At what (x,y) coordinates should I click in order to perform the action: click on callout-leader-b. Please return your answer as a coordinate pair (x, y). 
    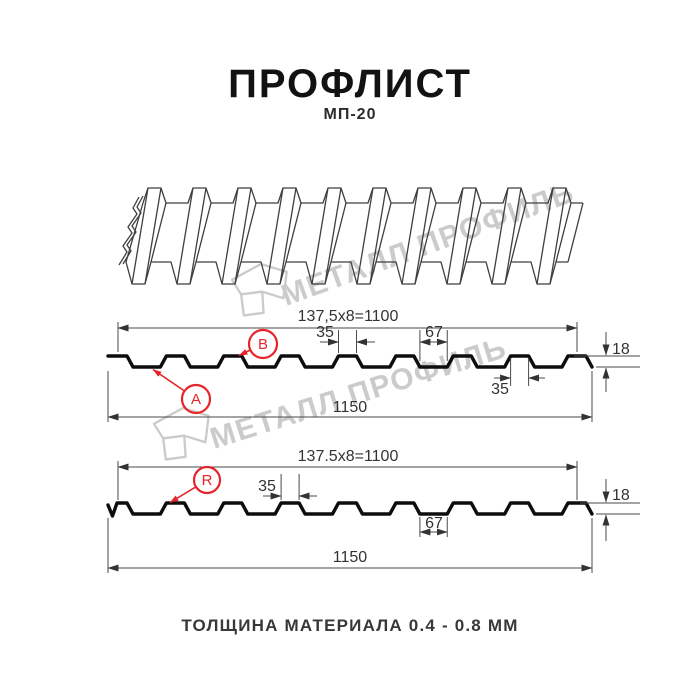
    Looking at the image, I should click on (244, 353).